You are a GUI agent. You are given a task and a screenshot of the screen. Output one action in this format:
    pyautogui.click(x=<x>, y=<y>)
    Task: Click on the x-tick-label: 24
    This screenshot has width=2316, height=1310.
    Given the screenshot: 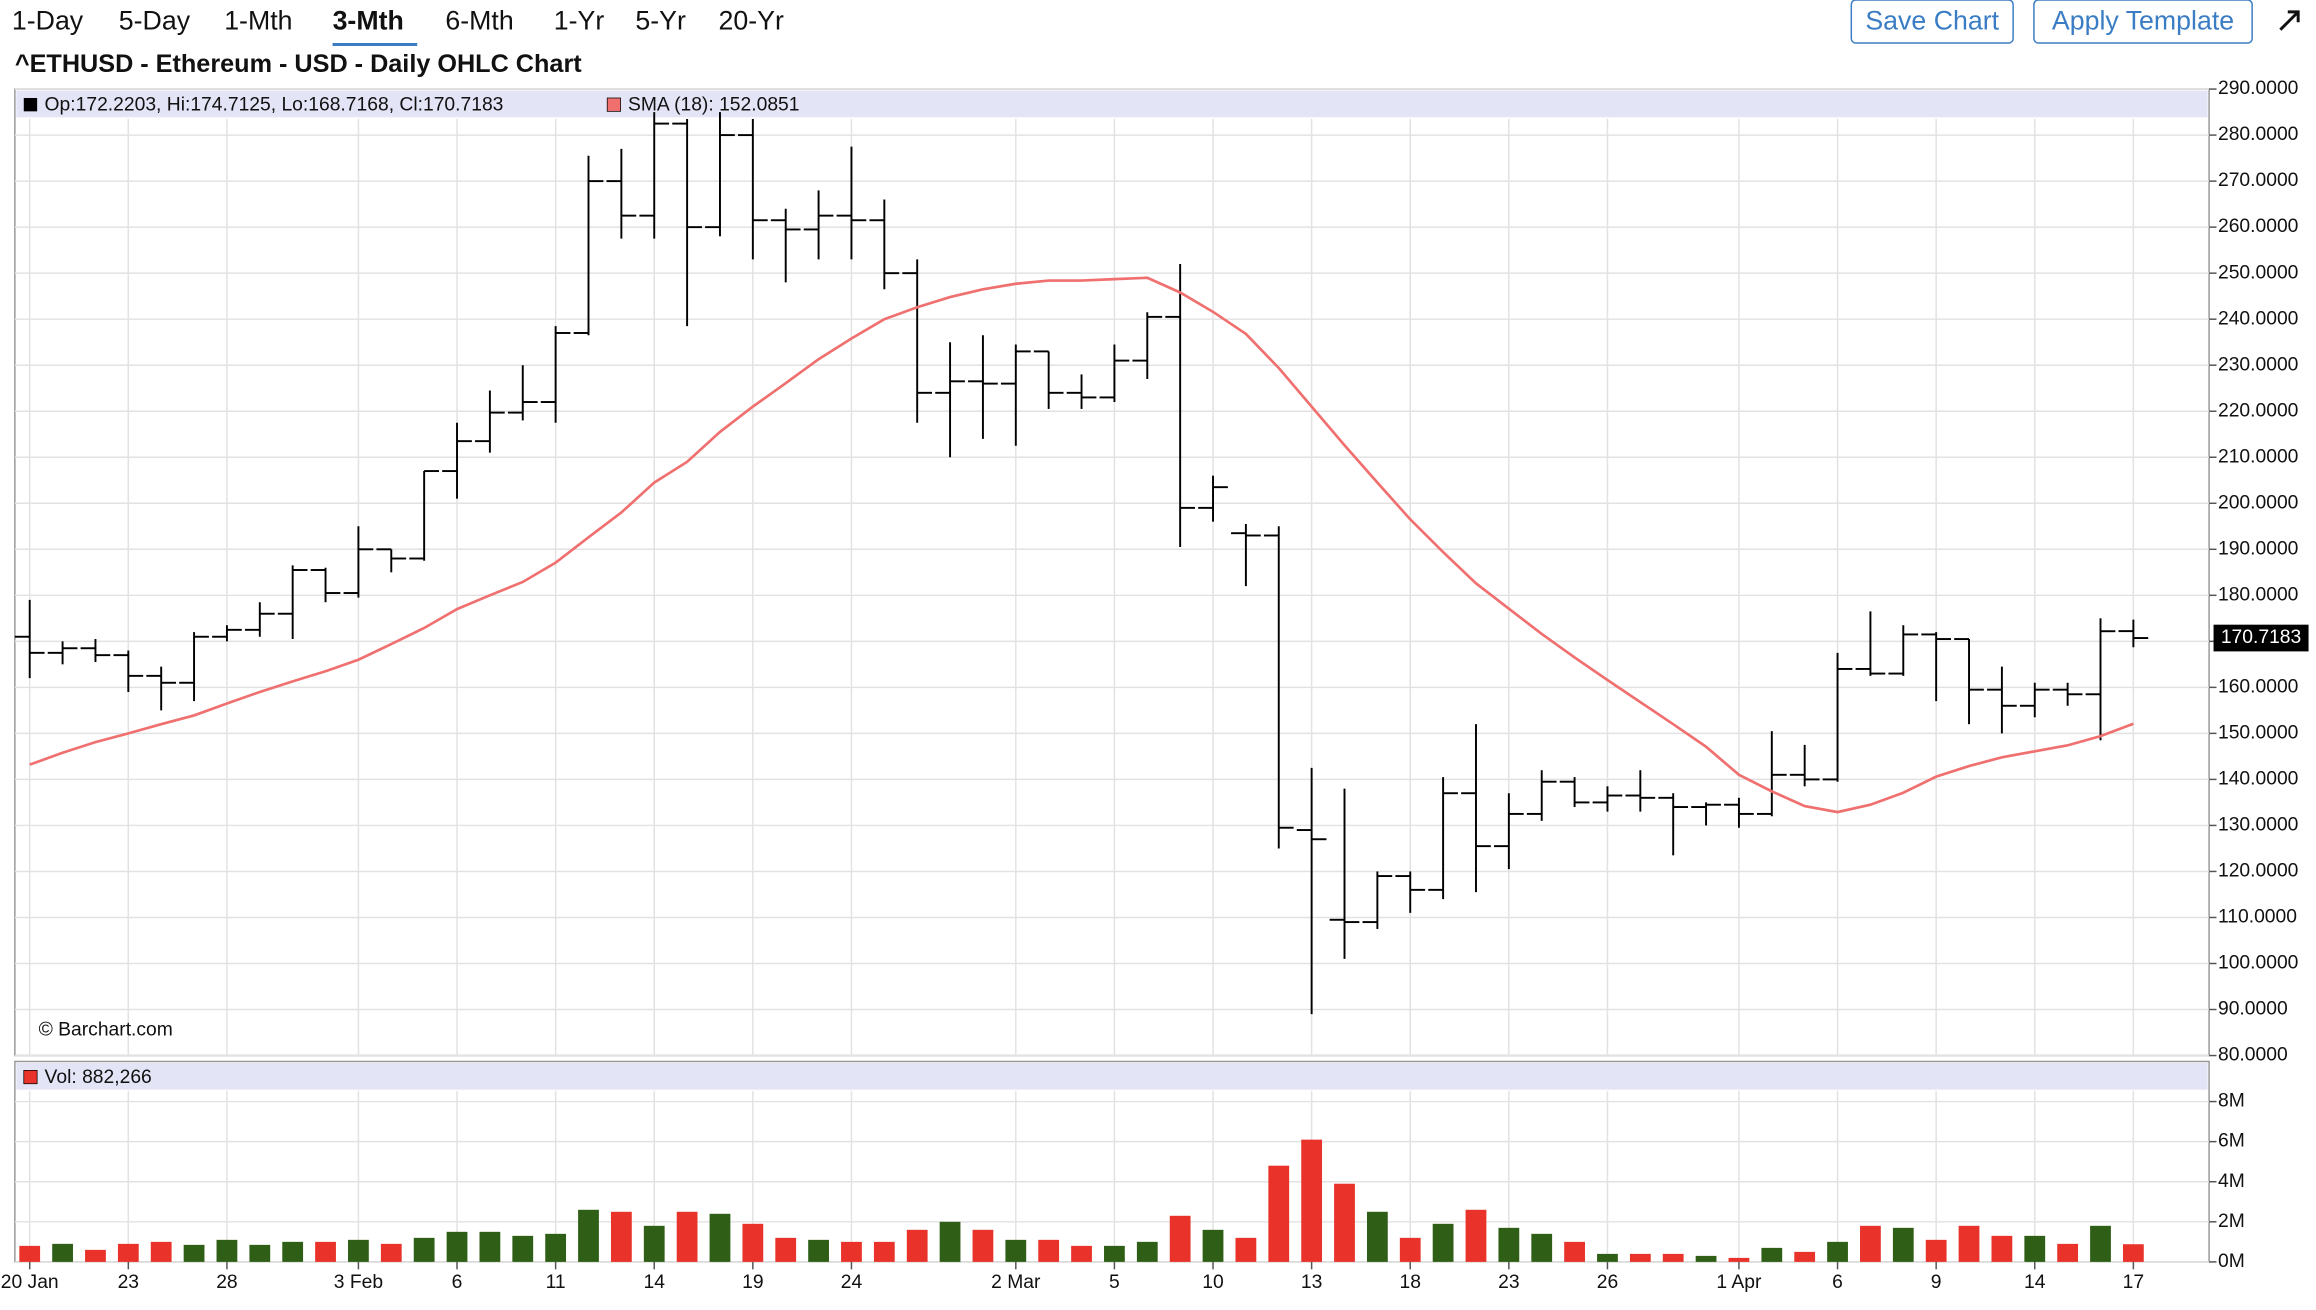 What is the action you would take?
    pyautogui.click(x=852, y=1282)
    